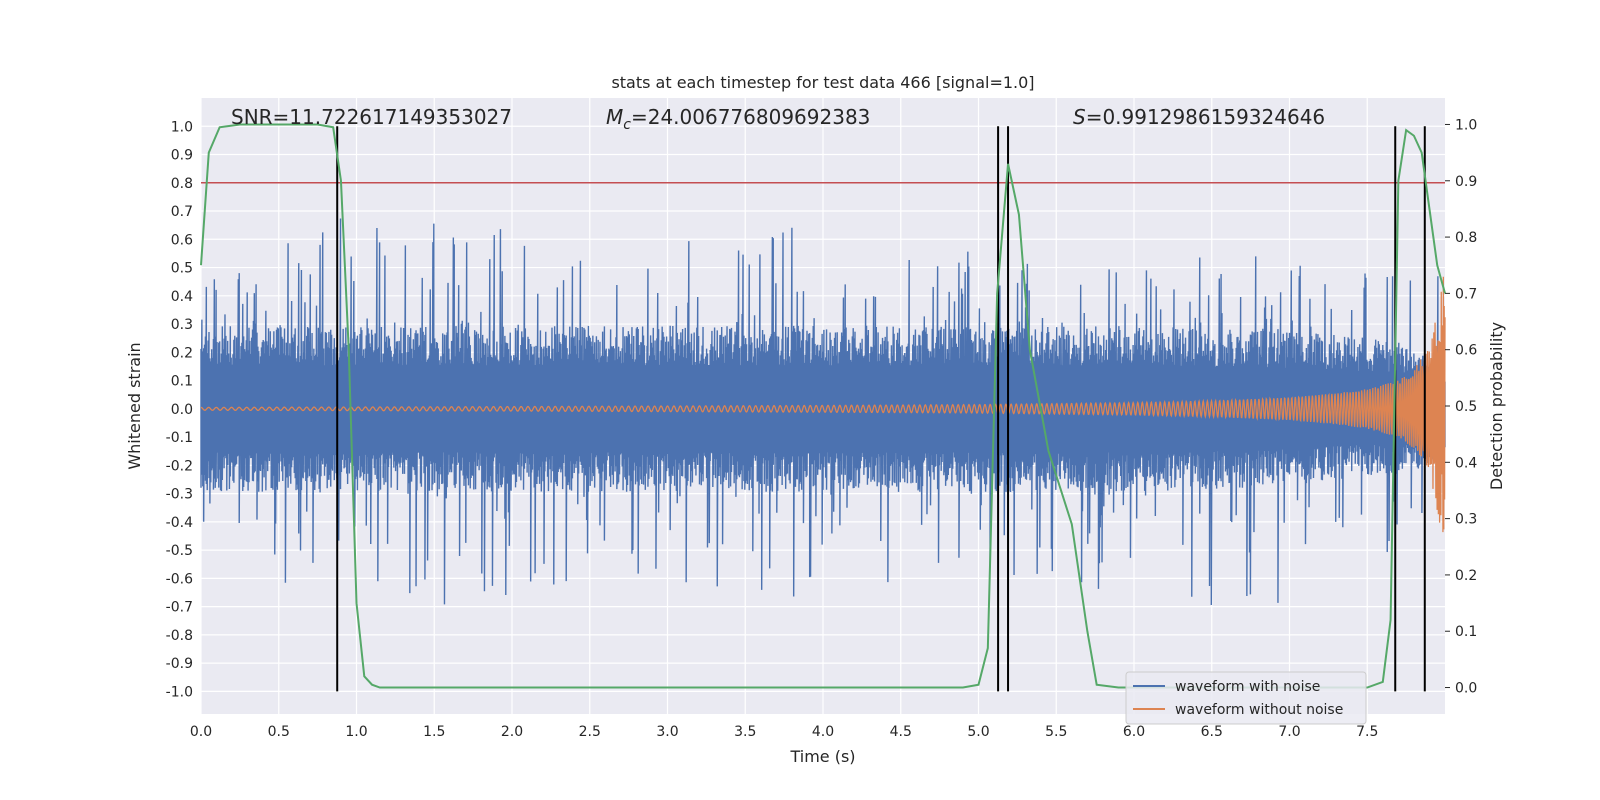 The height and width of the screenshot is (800, 1600). What do you see at coordinates (1466, 520) in the screenshot?
I see `y2-tick-label: 0.3` at bounding box center [1466, 520].